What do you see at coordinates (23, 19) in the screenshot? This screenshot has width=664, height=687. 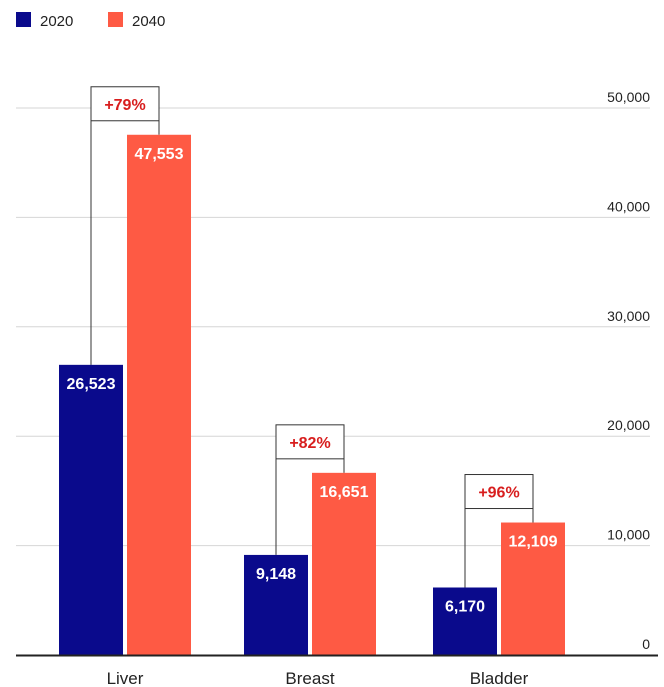 I see `legend-swatch-2020` at bounding box center [23, 19].